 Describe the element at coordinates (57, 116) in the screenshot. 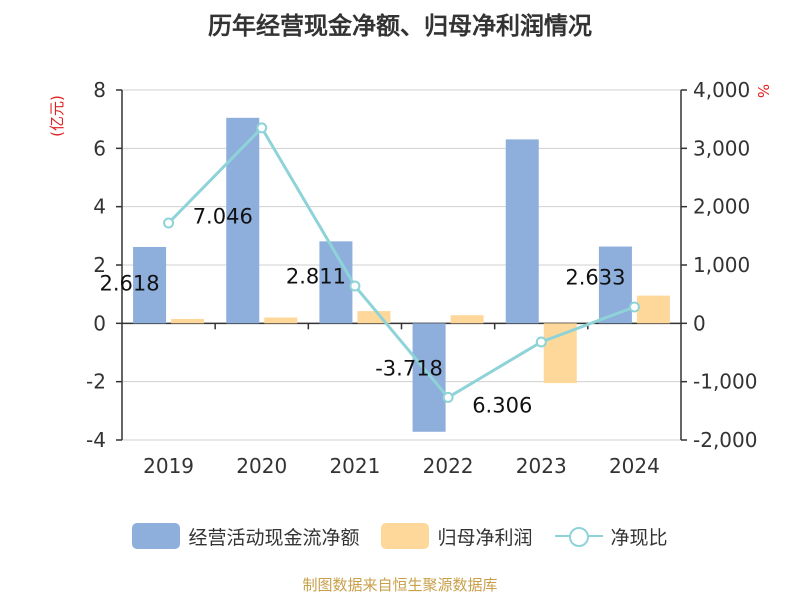

I see `left-axis-unit-label: (亿元)` at that location.